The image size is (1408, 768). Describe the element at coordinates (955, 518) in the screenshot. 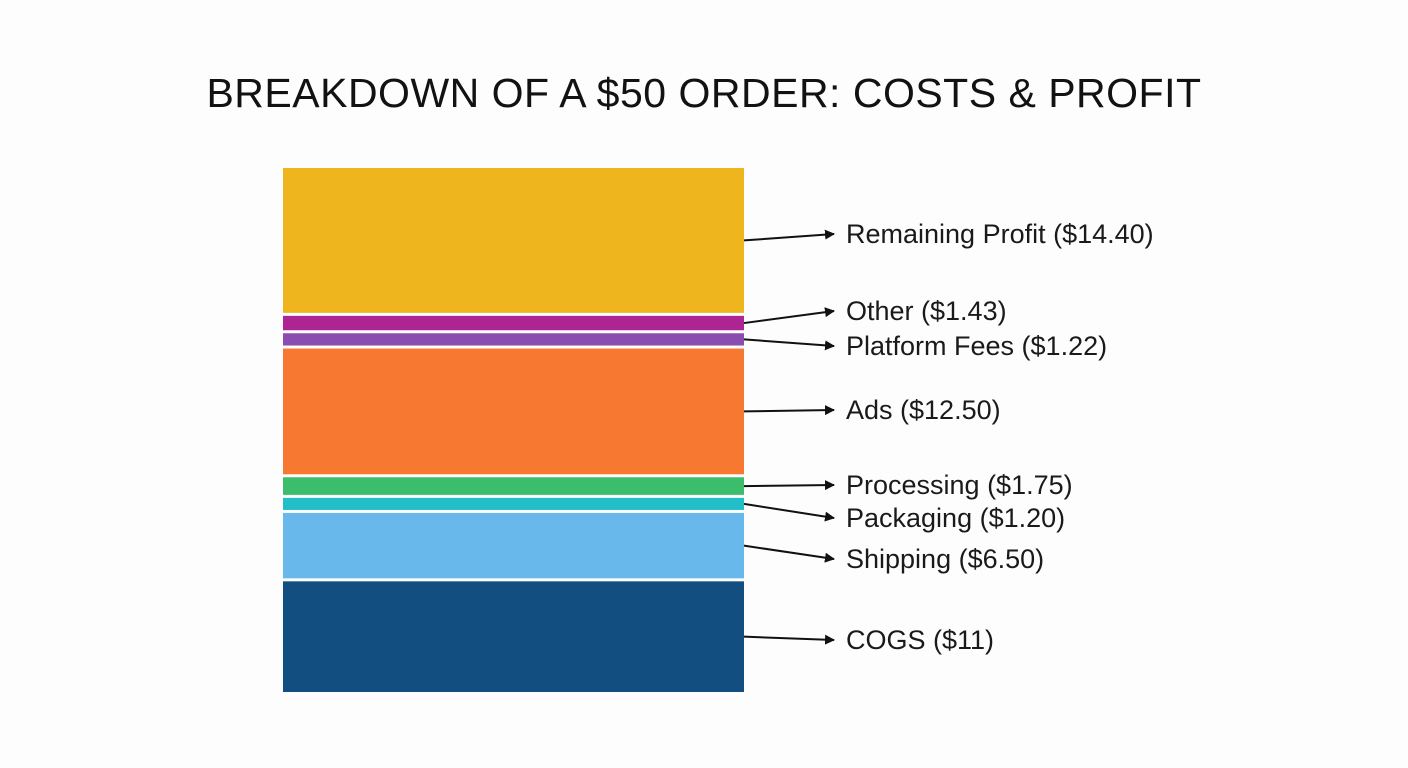

I see `label-packaging: Packaging ($1.20)` at that location.